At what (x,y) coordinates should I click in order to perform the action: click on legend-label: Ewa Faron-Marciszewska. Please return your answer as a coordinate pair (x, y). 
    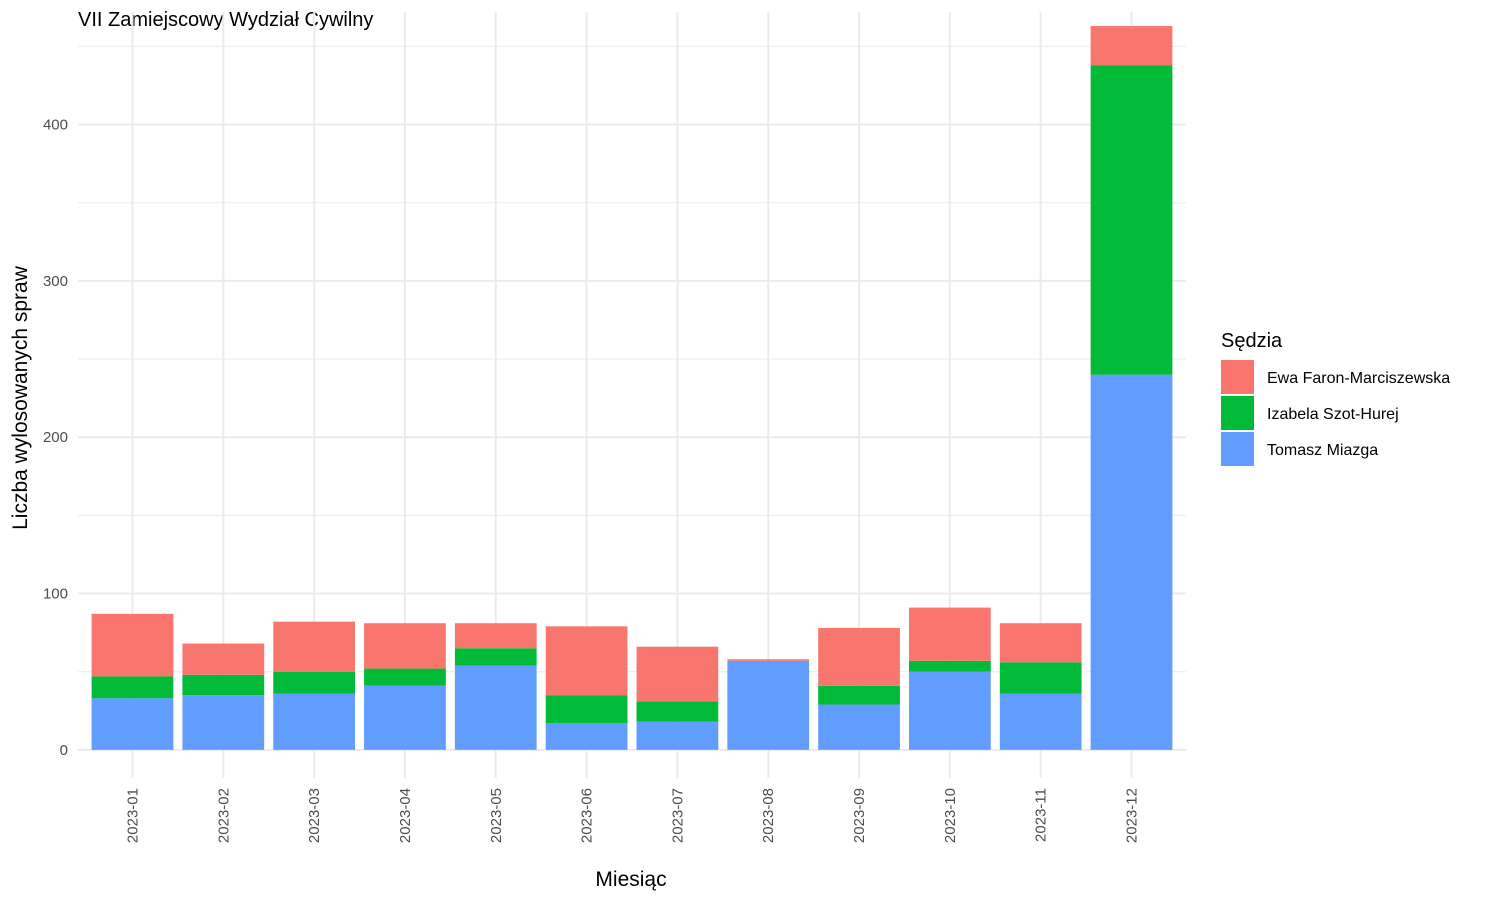
    Looking at the image, I should click on (1358, 378).